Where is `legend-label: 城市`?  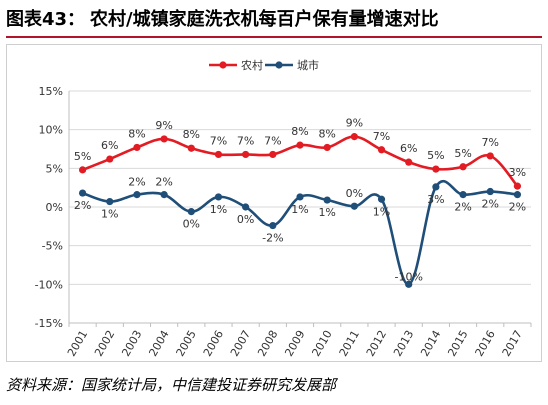
legend-label: 城市 is located at coordinates (308, 65).